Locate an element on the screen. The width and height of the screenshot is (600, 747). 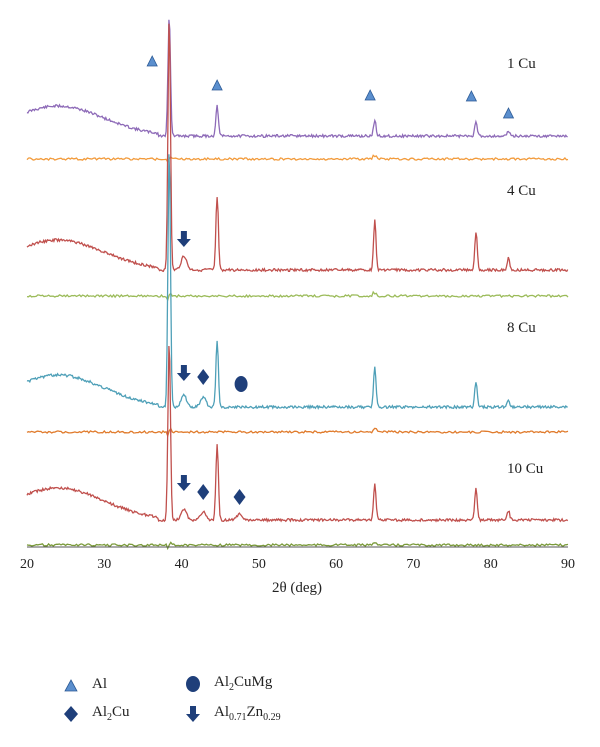
x-tick-label: 60 is located at coordinates (336, 564).